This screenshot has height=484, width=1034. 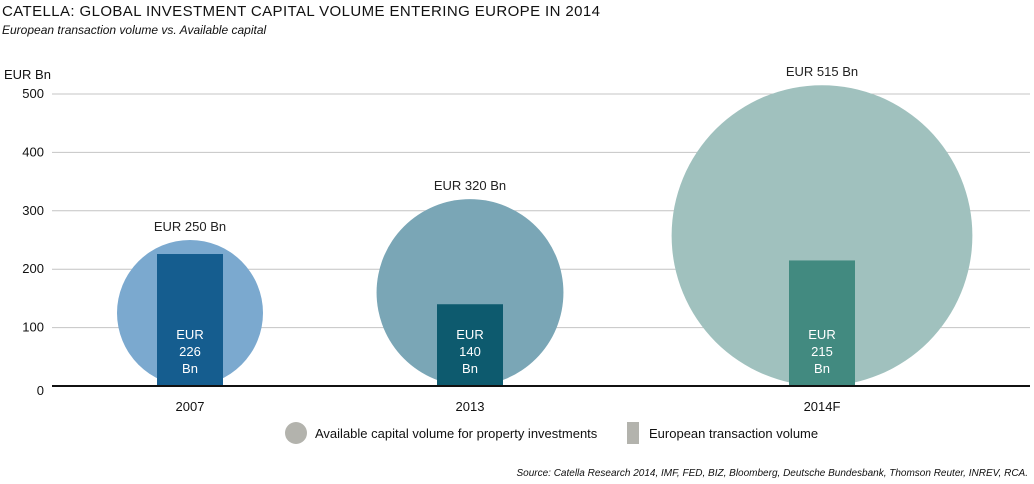 What do you see at coordinates (33, 210) in the screenshot?
I see `y-tick-label: 300` at bounding box center [33, 210].